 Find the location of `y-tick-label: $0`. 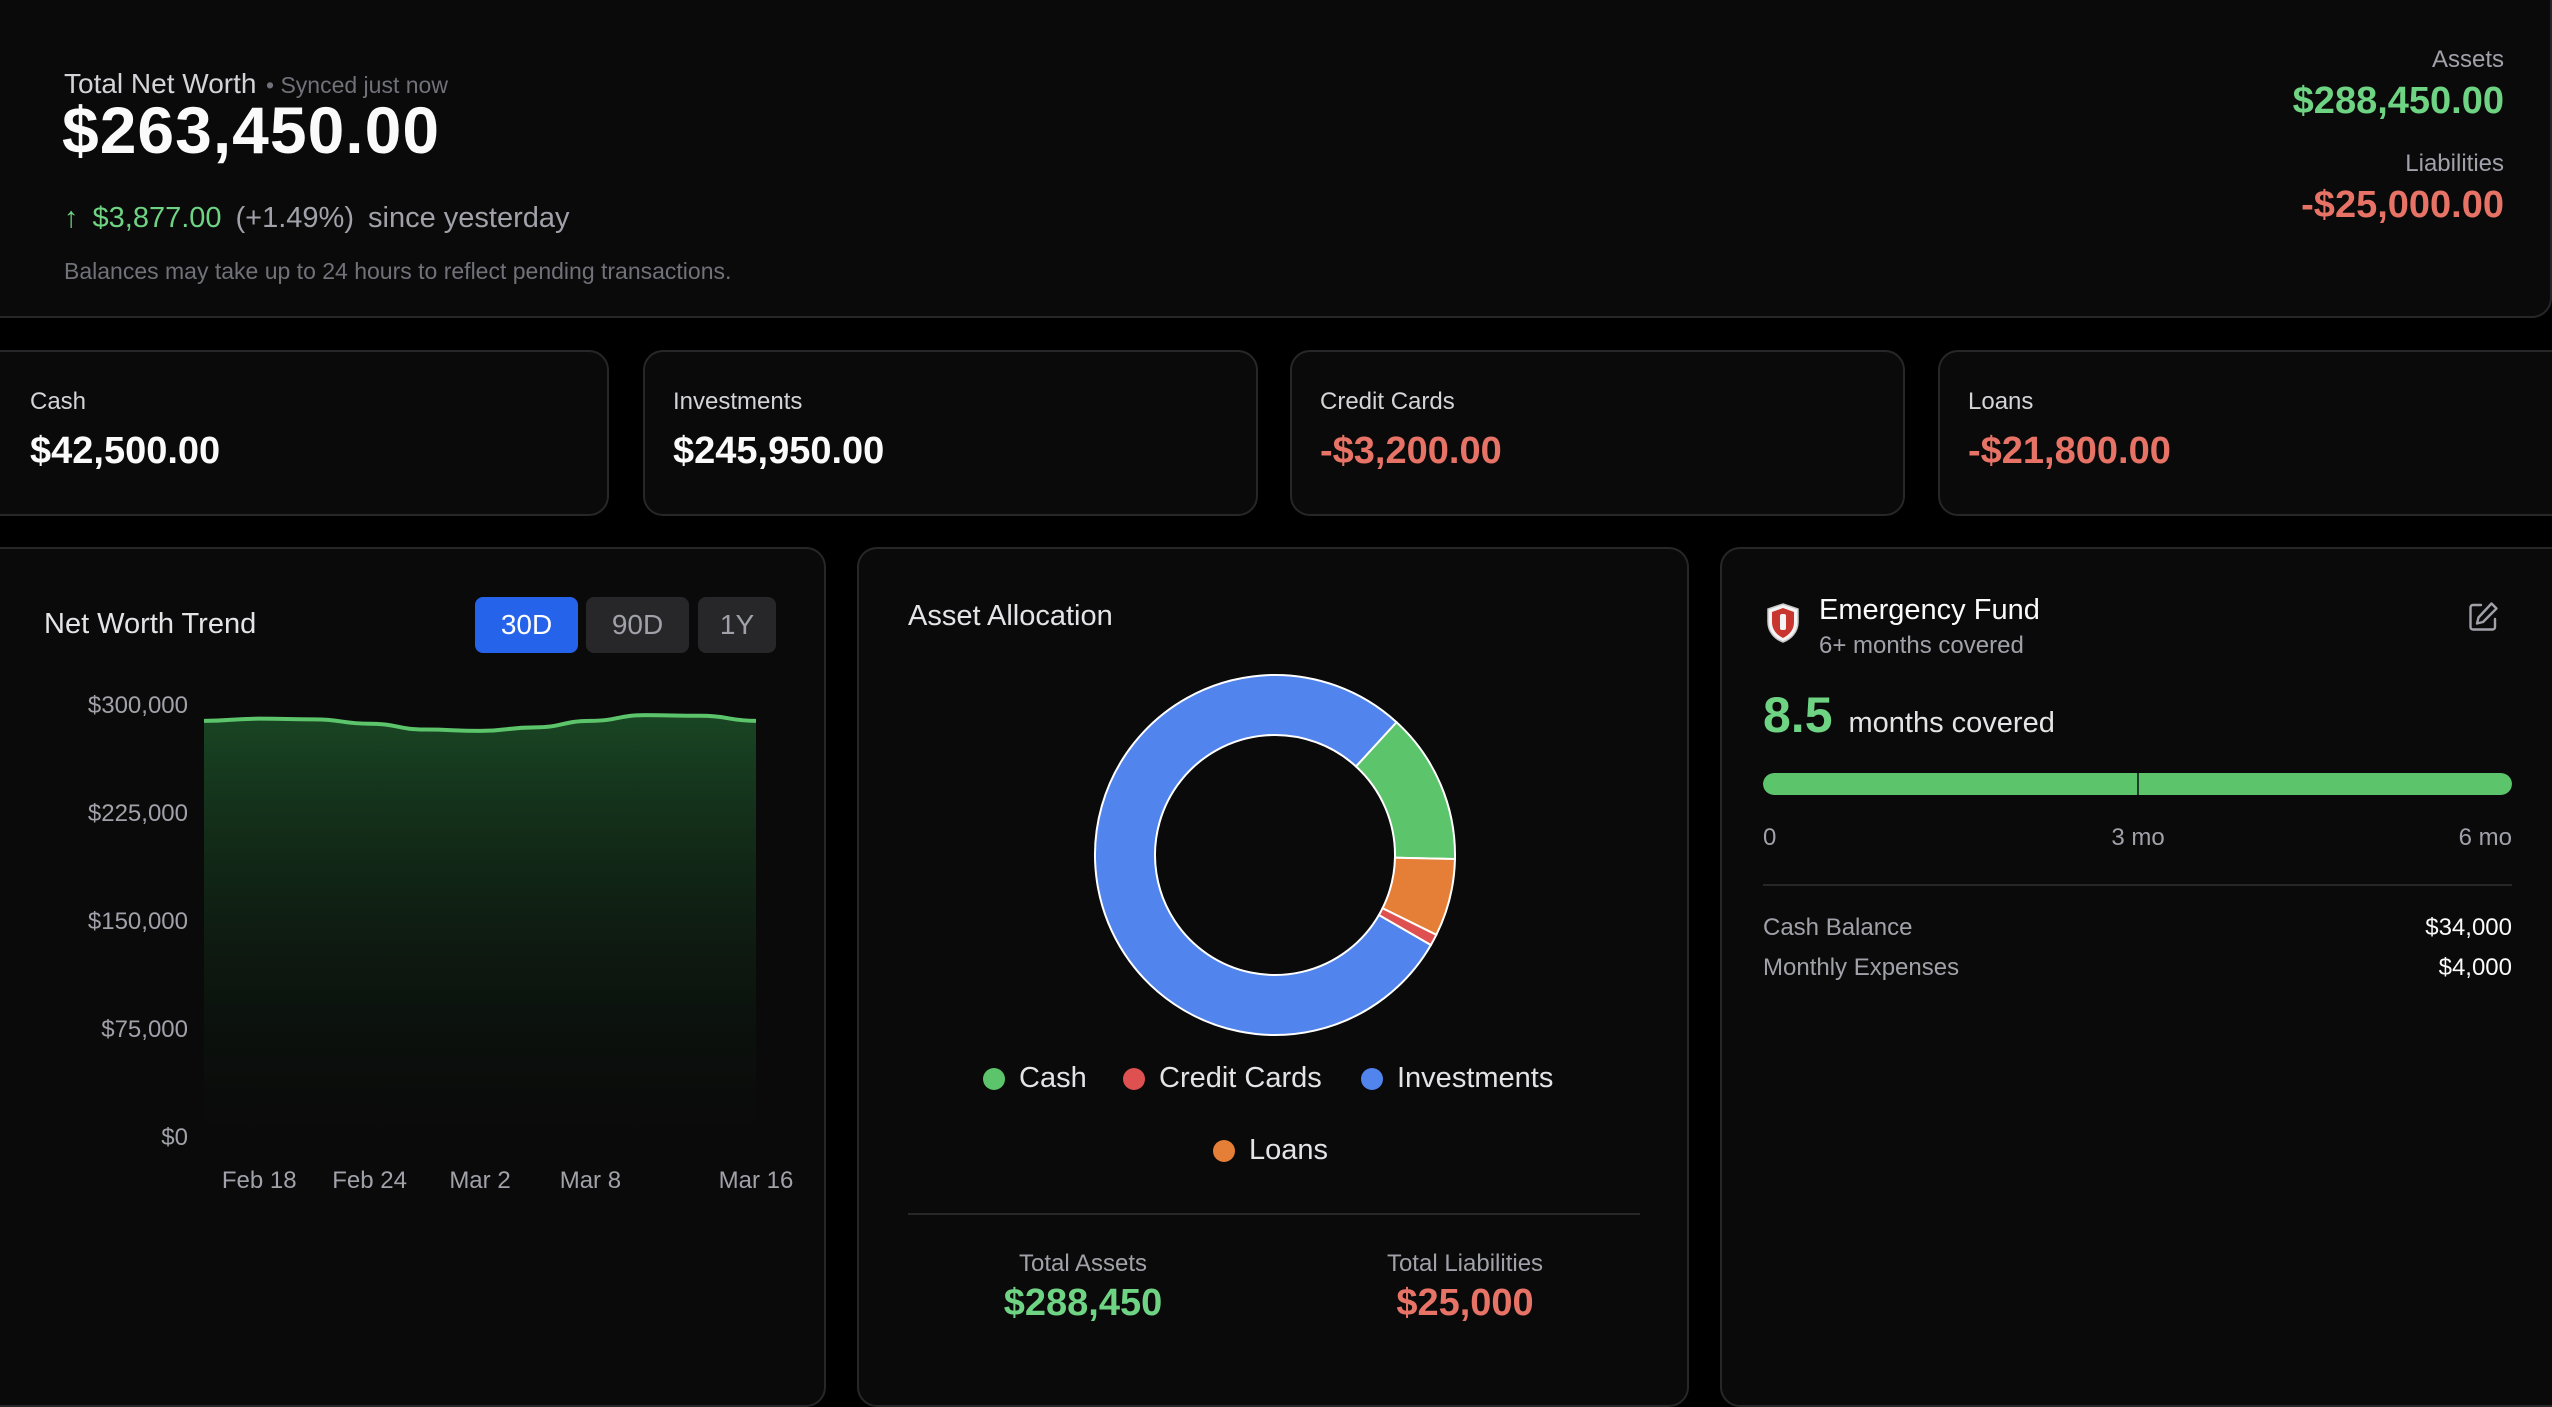

y-tick-label: $0 is located at coordinates (174, 1137).